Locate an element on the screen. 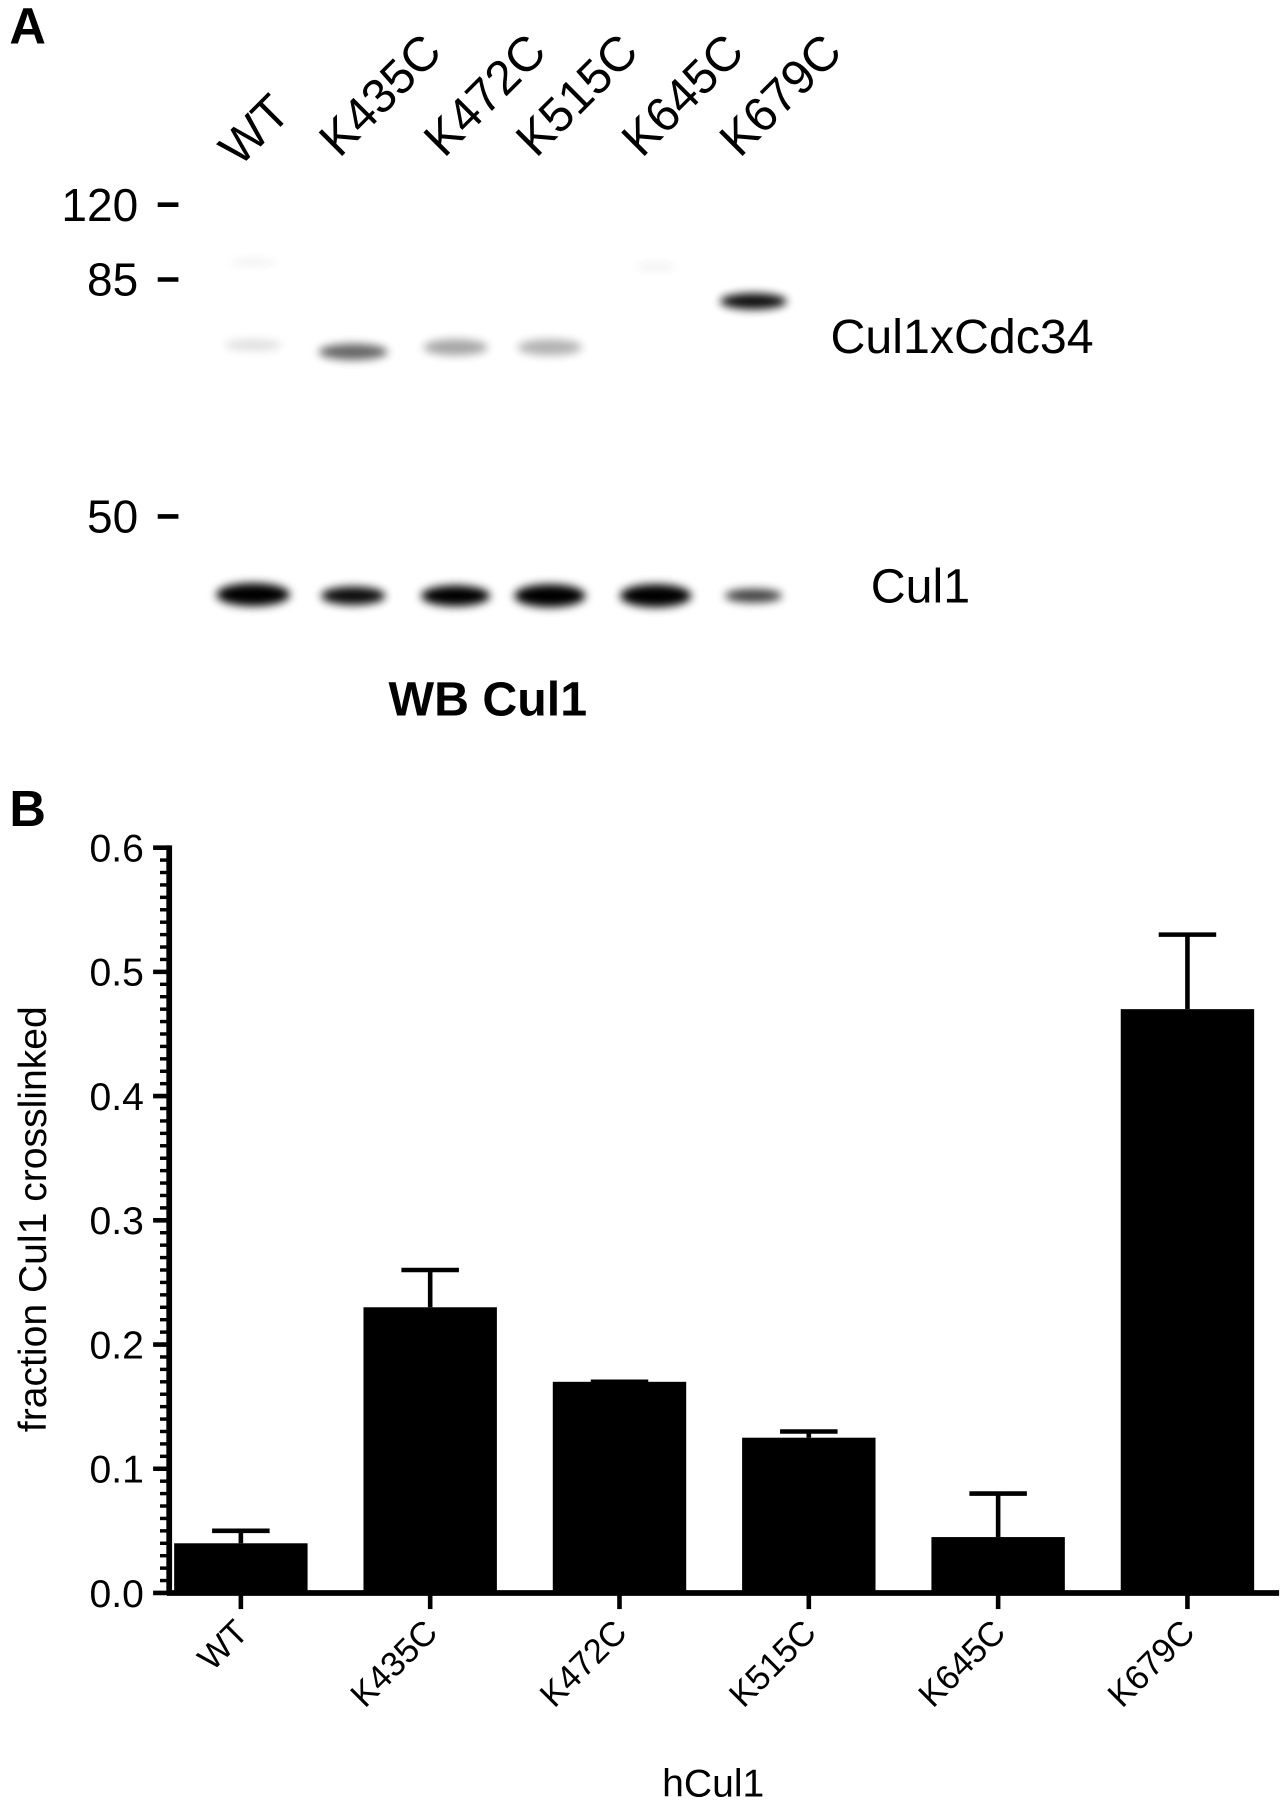 This screenshot has height=1800, width=1285. y-tick-label: 0.5 is located at coordinates (117, 973).